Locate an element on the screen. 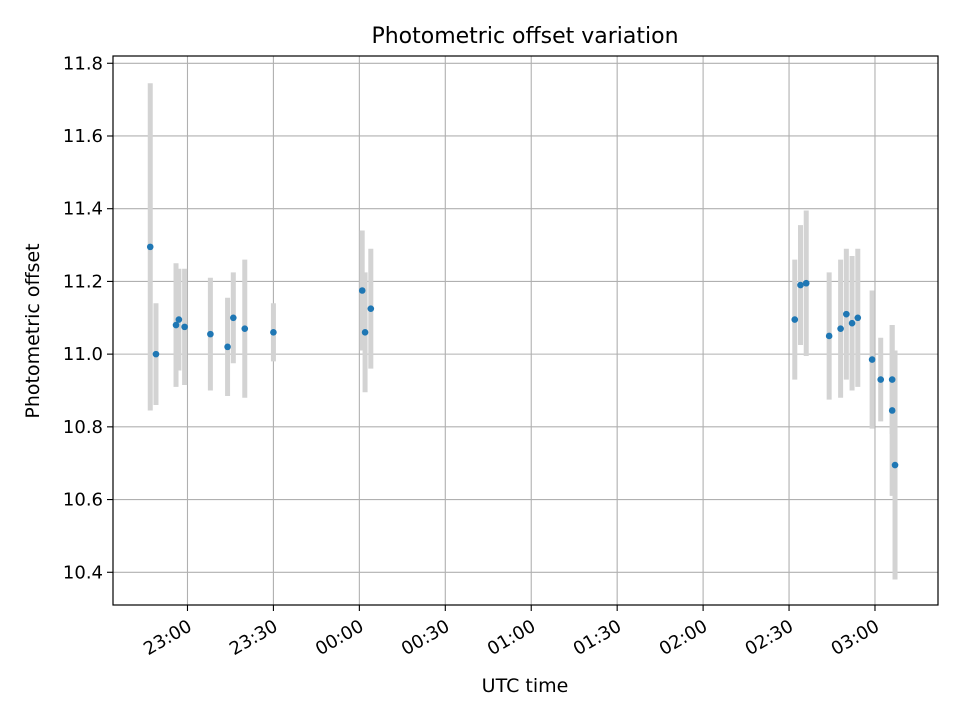  y-axis-label: Photometric offset is located at coordinates (33, 330).